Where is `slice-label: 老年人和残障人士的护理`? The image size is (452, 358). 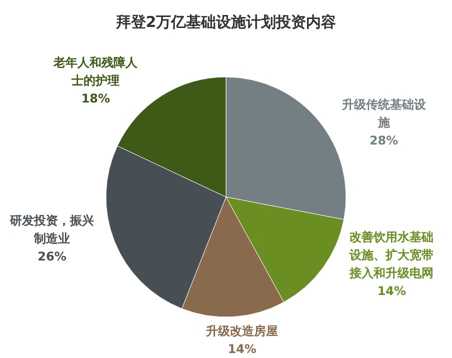 slice-label: 老年人和残障人士的护理 is located at coordinates (95, 72).